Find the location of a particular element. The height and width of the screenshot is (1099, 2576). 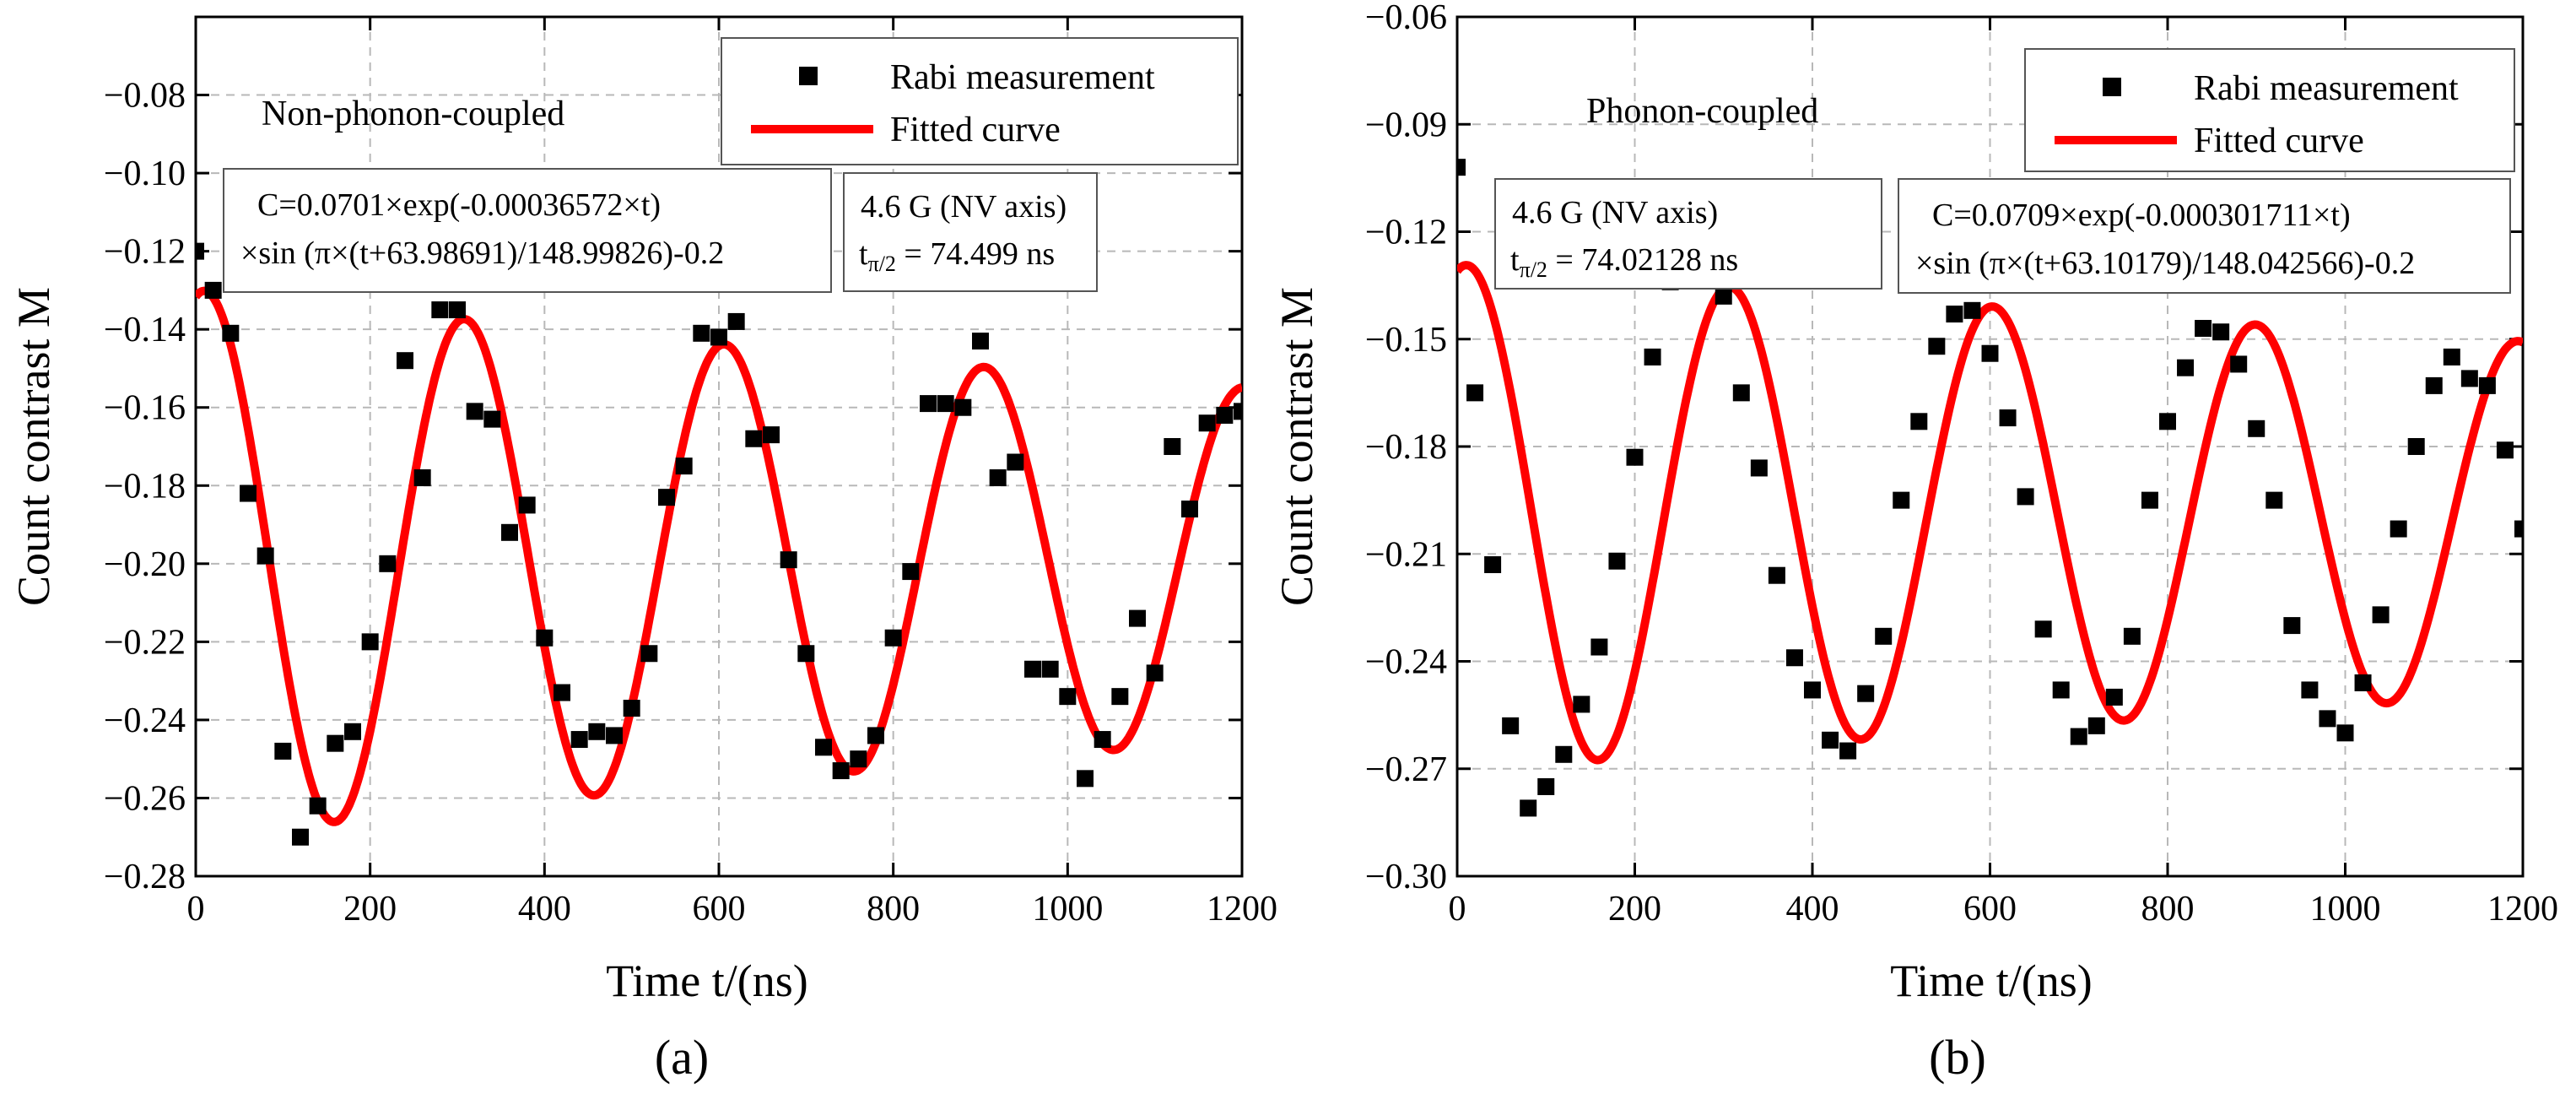

y-tick-label: −0.16 is located at coordinates (145, 408).